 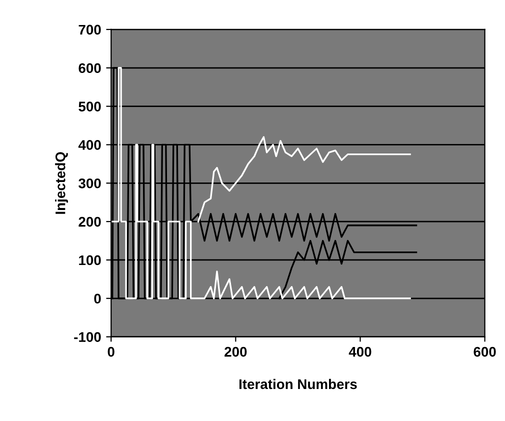 What do you see at coordinates (360, 351) in the screenshot?
I see `x-tick-label: 400` at bounding box center [360, 351].